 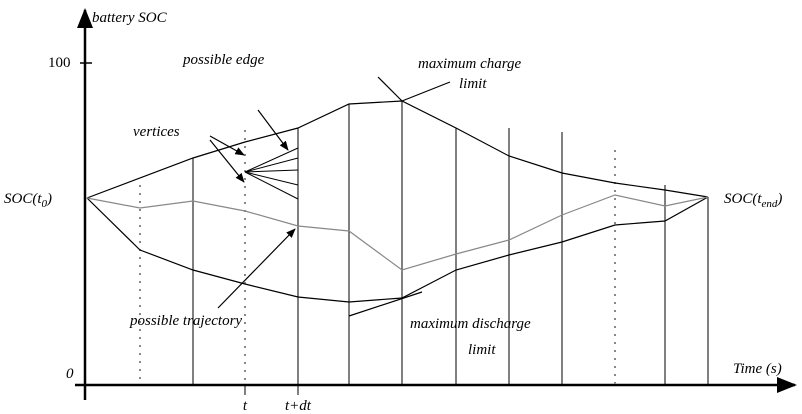 I want to click on soc-end-label: SOC(tend), so click(x=753, y=200).